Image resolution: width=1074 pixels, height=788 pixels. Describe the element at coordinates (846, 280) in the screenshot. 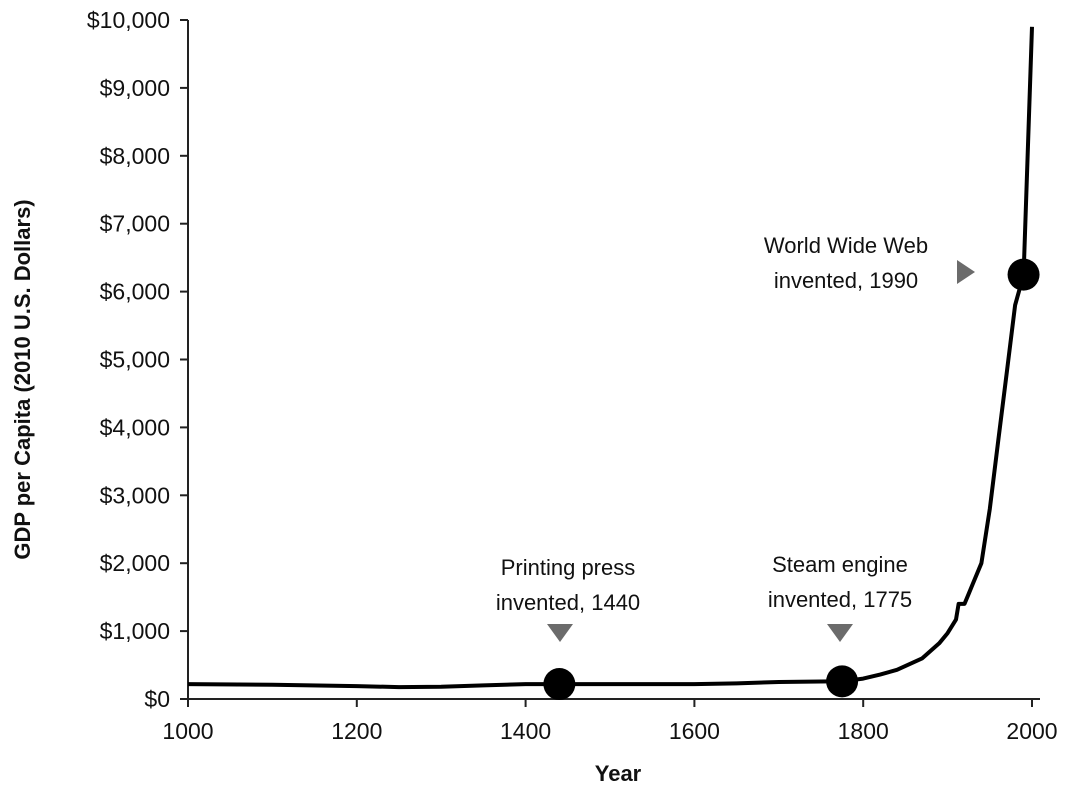

I see `annotation-label: invented, 1990` at that location.